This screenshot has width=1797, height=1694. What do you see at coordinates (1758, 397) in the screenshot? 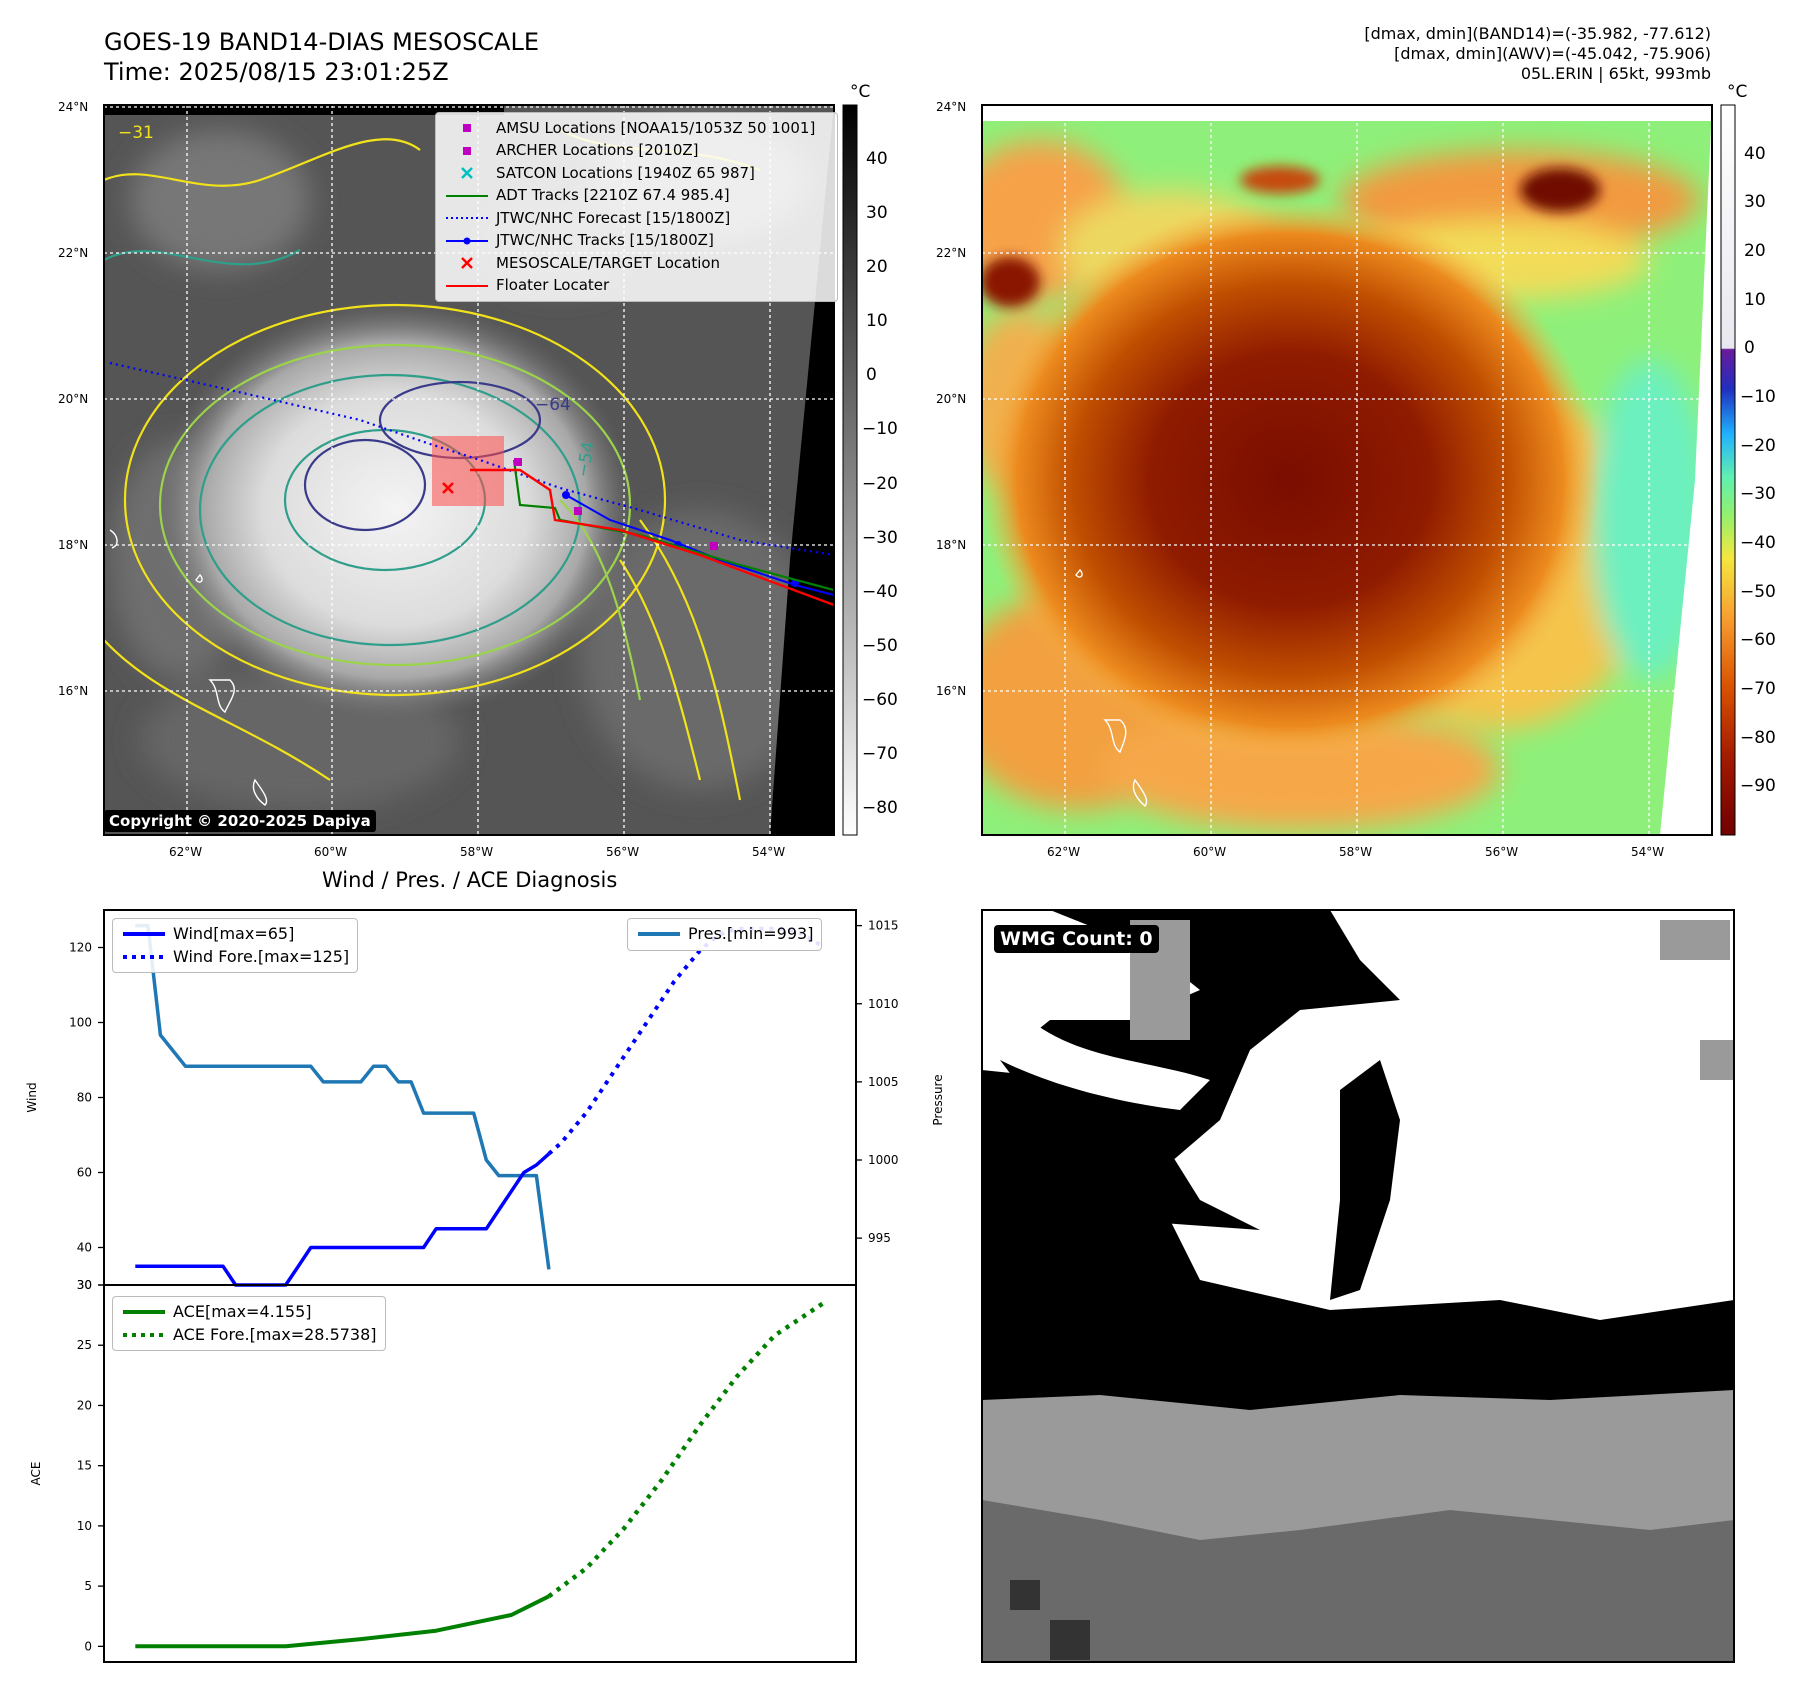
I see `awv-colorbar-tick: −10` at bounding box center [1758, 397].